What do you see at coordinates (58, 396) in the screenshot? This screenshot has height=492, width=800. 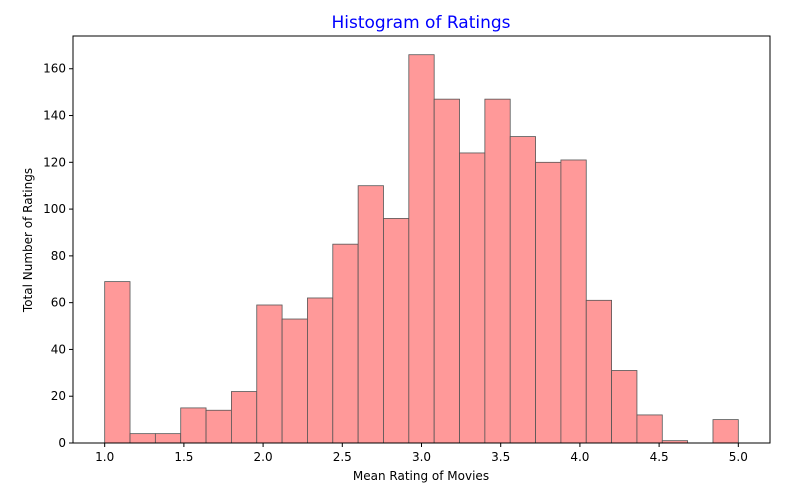 I see `y-tick-label: 20` at bounding box center [58, 396].